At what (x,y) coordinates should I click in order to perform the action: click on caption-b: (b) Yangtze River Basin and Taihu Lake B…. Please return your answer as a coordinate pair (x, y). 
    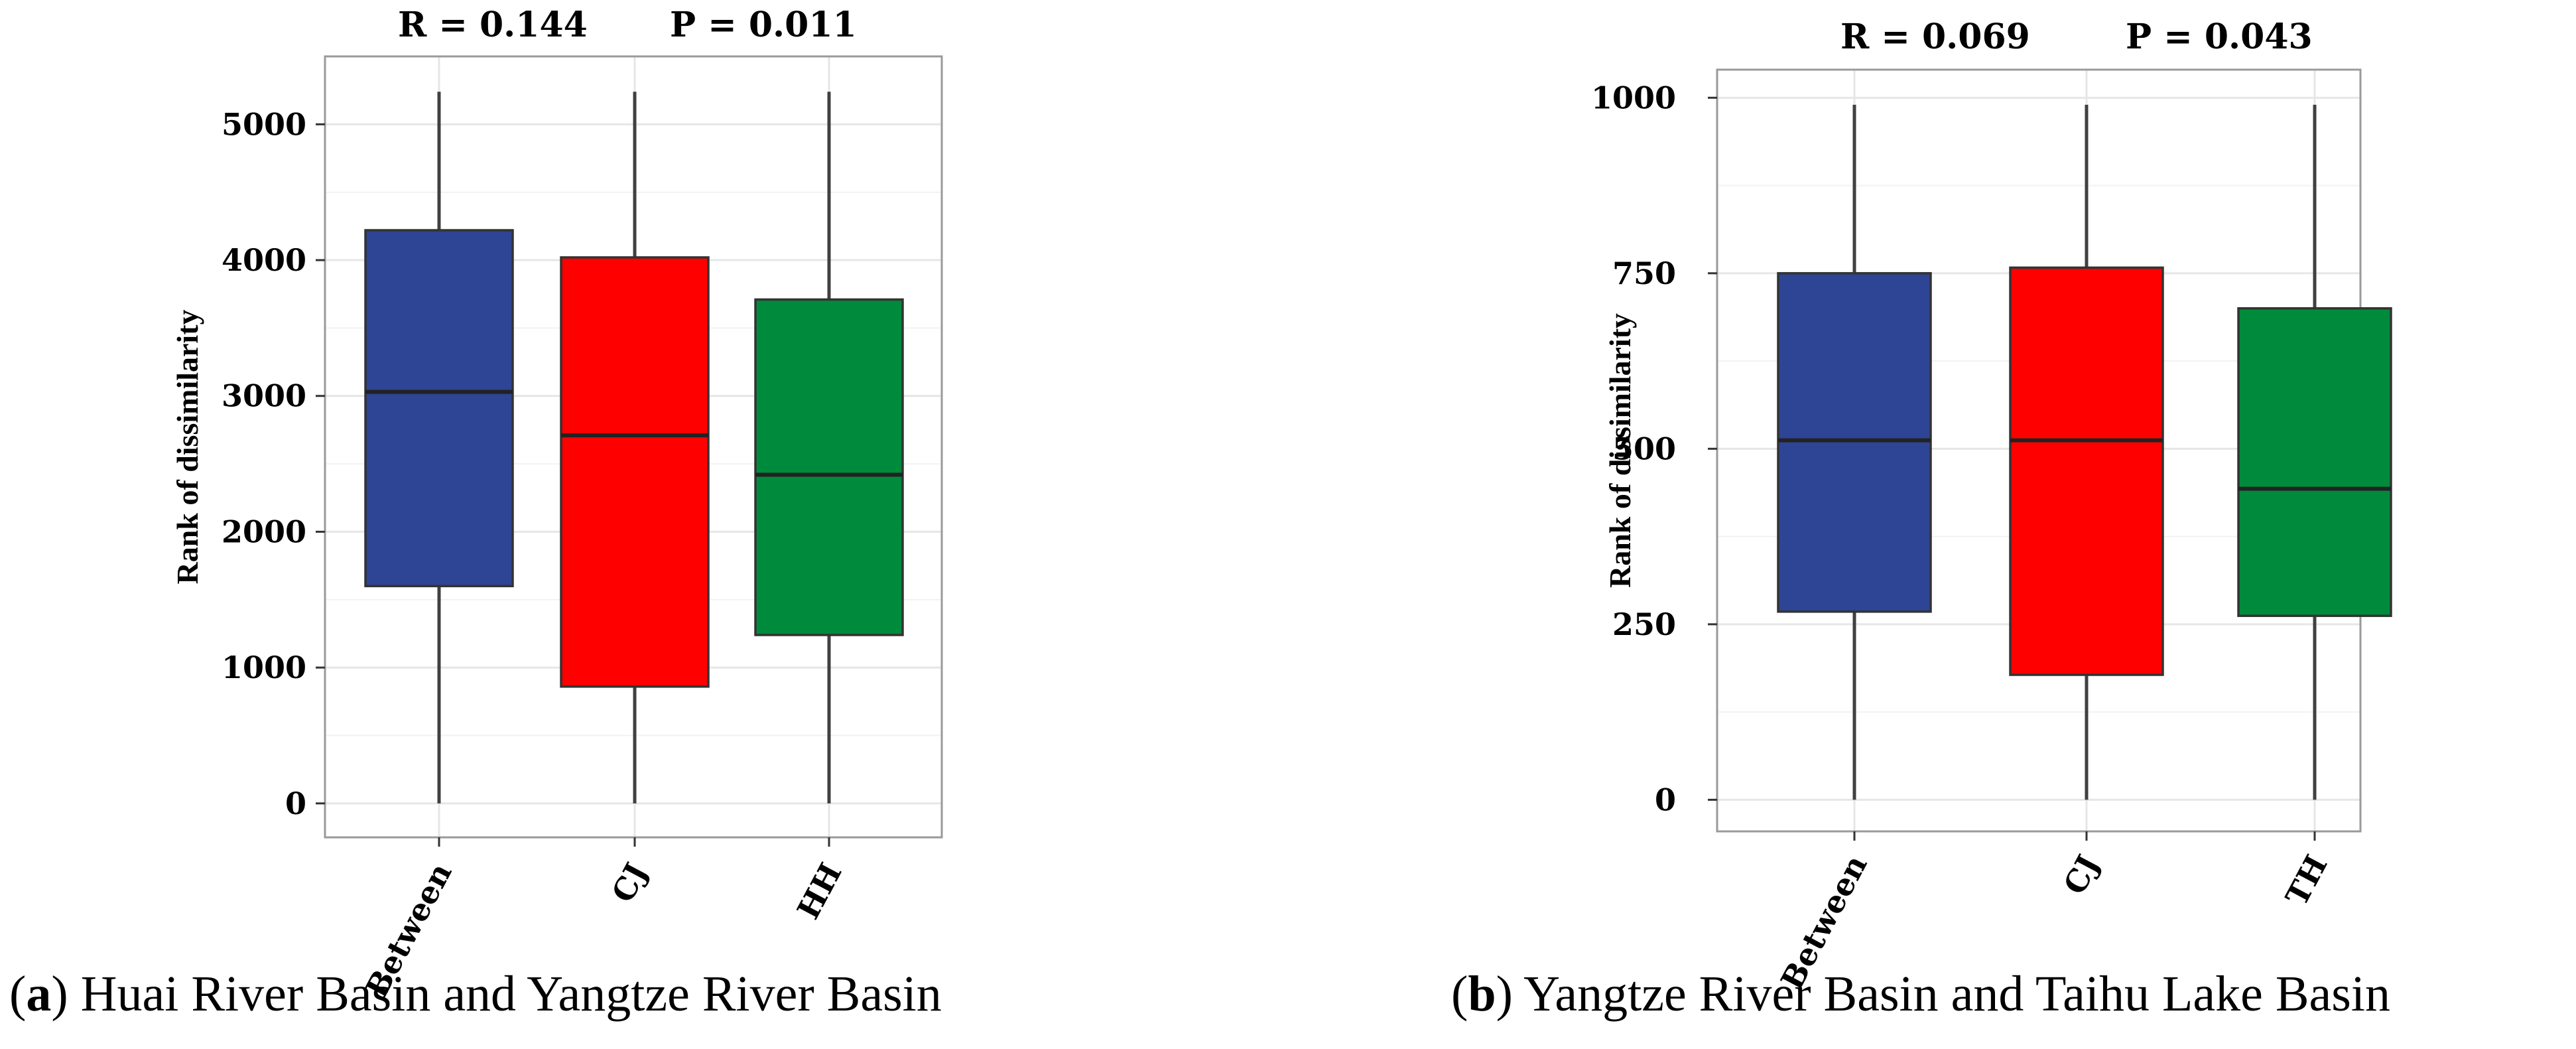
    Looking at the image, I should click on (1921, 994).